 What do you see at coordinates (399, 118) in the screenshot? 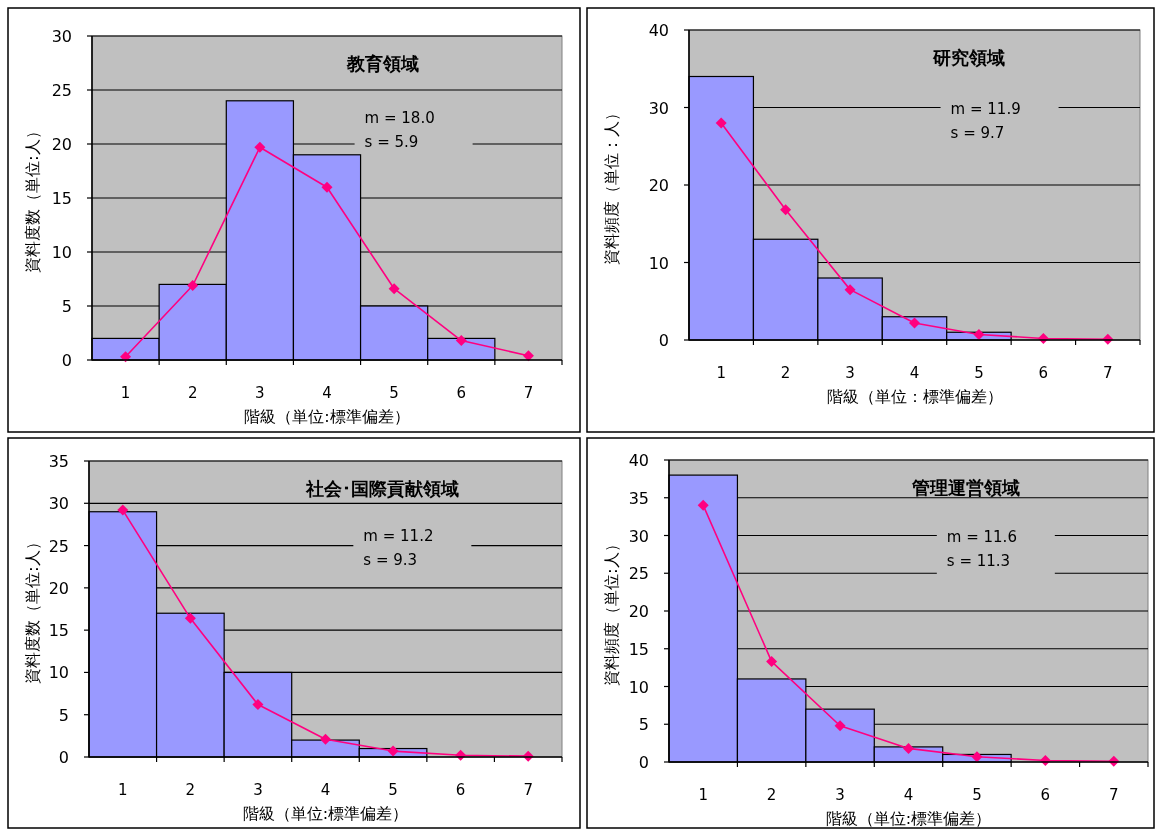
I see `annotation: m = 18.0` at bounding box center [399, 118].